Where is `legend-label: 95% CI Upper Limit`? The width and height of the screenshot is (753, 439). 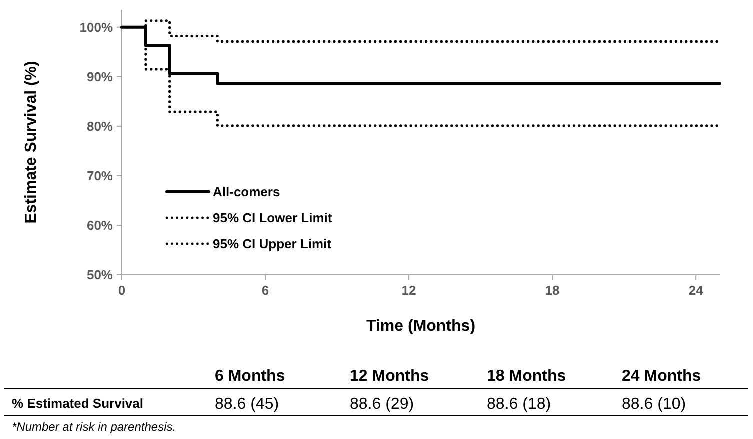 legend-label: 95% CI Upper Limit is located at coordinates (272, 244).